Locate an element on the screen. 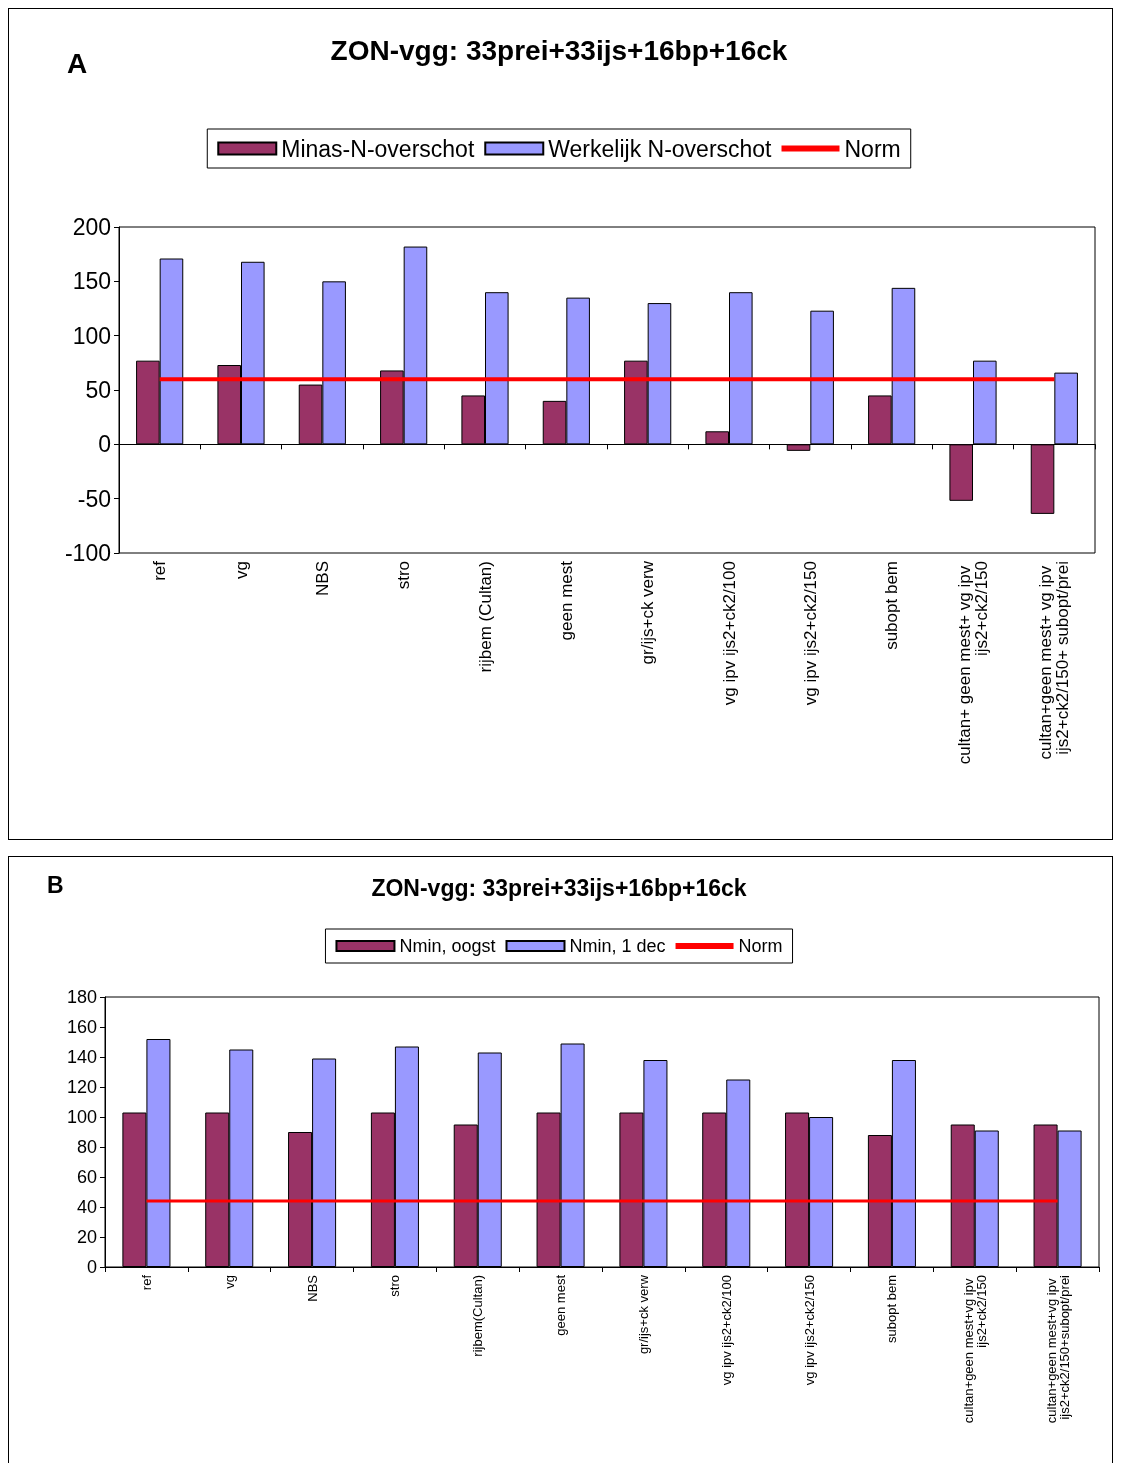 This screenshot has width=1121, height=1463. y-tick-label: 120 is located at coordinates (81, 1087).